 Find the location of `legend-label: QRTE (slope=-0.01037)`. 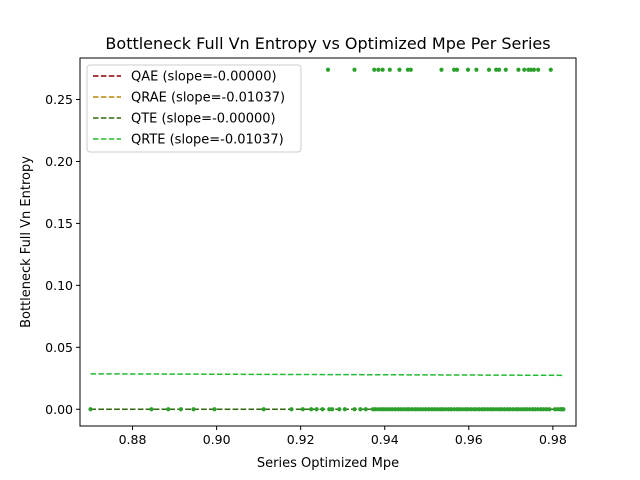

legend-label: QRTE (slope=-0.01037) is located at coordinates (207, 140).